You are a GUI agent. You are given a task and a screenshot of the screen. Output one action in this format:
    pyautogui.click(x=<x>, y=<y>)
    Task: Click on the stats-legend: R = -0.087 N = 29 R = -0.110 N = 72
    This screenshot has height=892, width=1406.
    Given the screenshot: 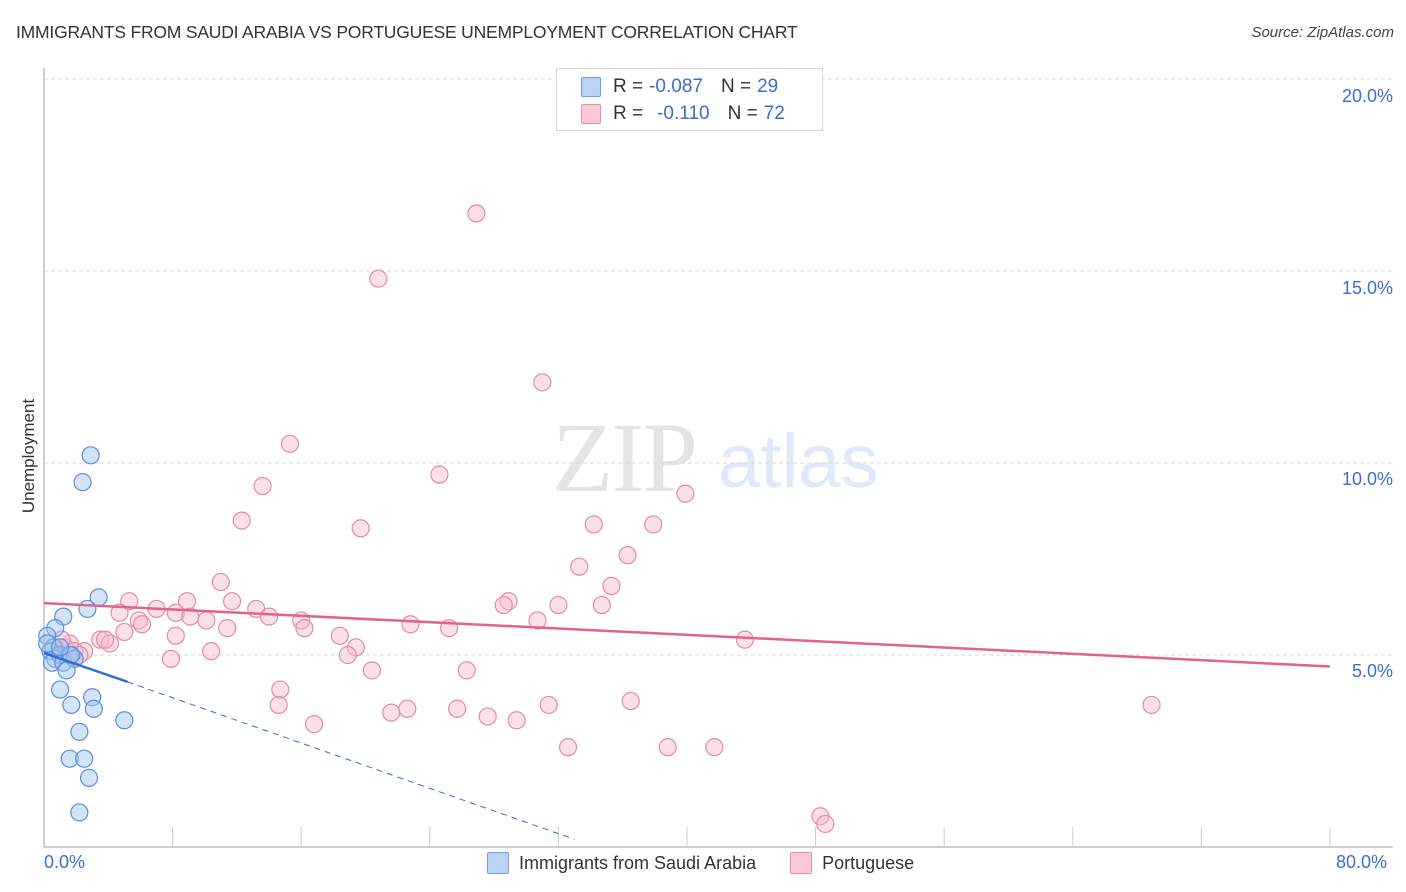 What is the action you would take?
    pyautogui.click(x=689, y=99)
    